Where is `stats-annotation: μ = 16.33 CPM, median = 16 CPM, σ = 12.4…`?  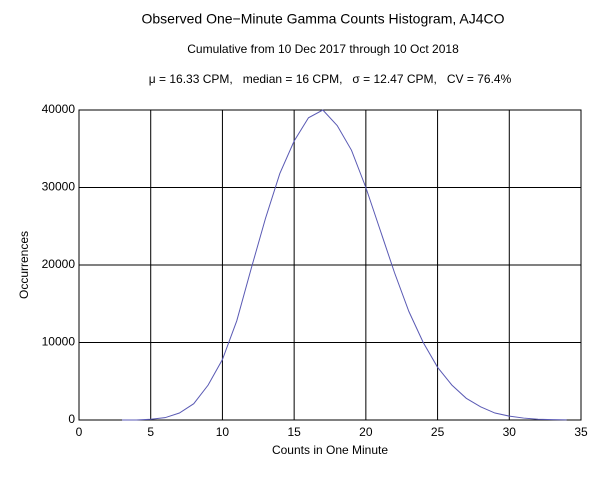
stats-annotation: μ = 16.33 CPM, median = 16 CPM, σ = 12.4… is located at coordinates (330, 79).